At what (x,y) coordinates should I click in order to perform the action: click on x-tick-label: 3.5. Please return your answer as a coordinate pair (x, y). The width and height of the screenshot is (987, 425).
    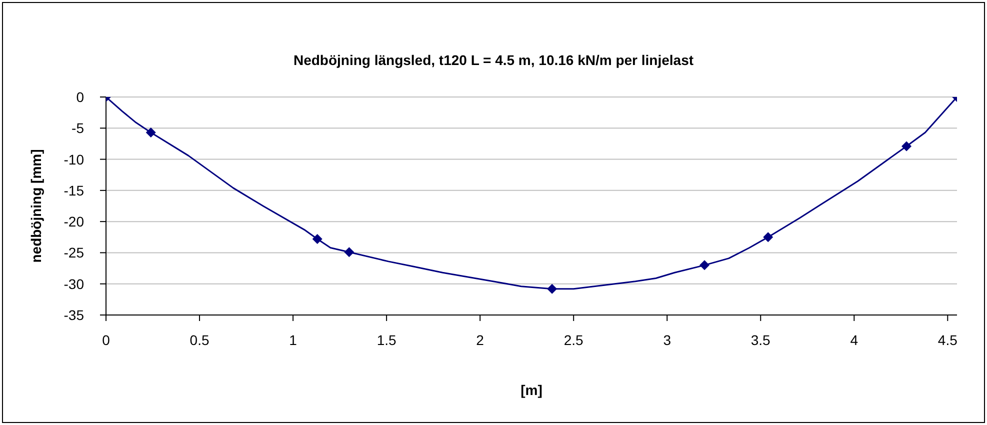
    Looking at the image, I should click on (760, 340).